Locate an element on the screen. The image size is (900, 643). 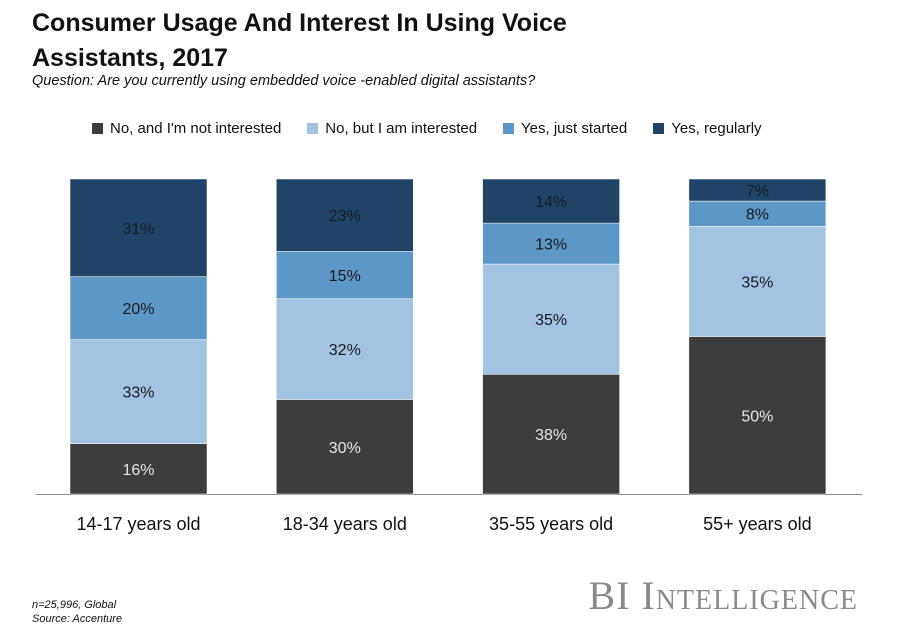
data-label-0-3: 31% is located at coordinates (138, 229).